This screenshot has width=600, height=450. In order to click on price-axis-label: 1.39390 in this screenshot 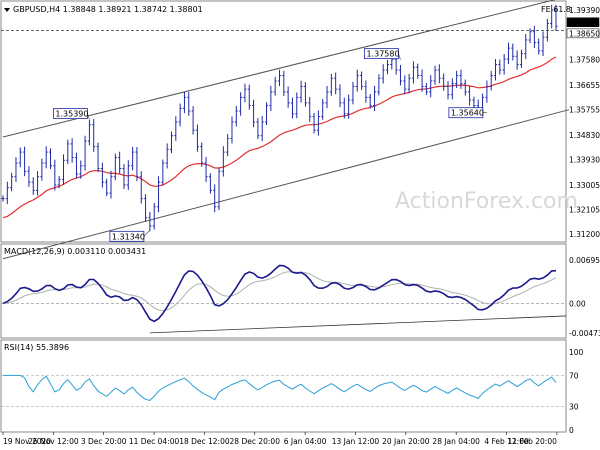, I will do `click(584, 10)`.